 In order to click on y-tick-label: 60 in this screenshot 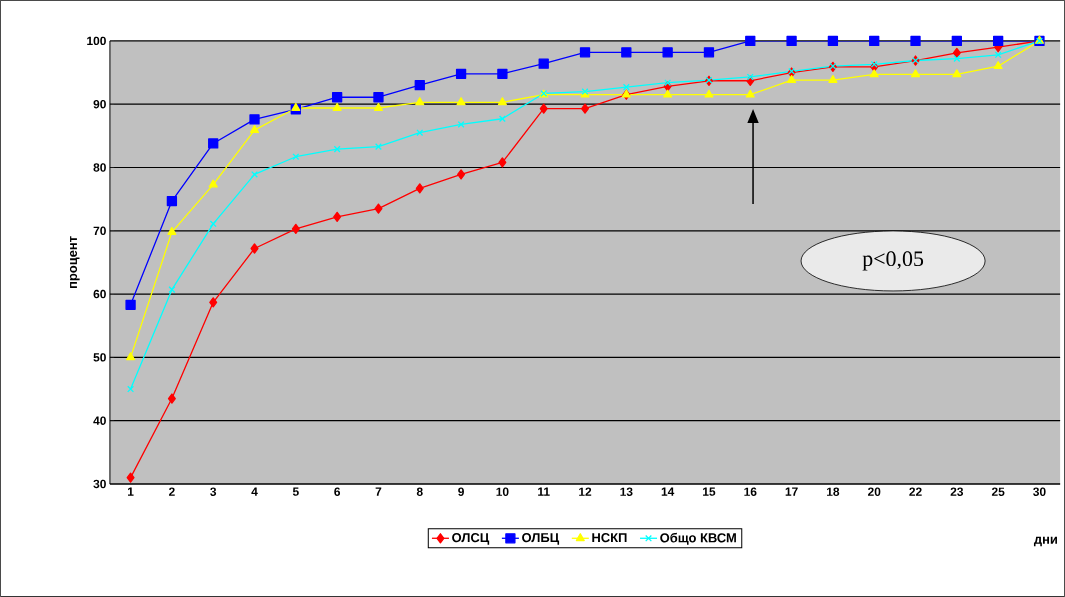, I will do `click(99, 294)`.